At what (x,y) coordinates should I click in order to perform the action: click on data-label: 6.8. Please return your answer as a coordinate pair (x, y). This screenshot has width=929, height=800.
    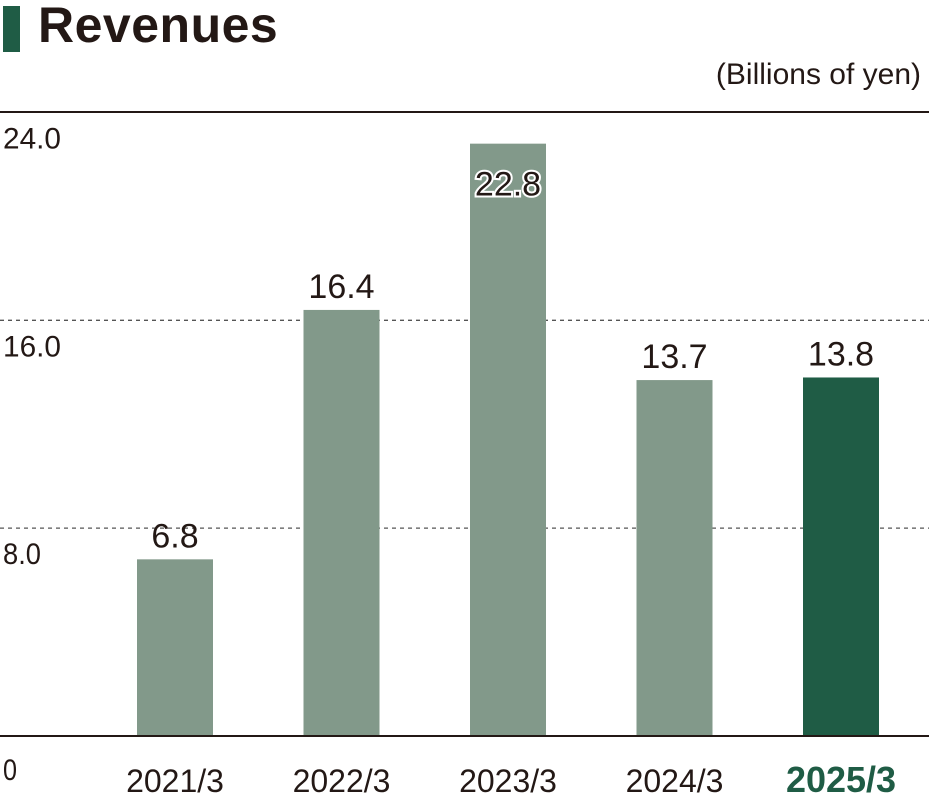
    Looking at the image, I should click on (174, 536).